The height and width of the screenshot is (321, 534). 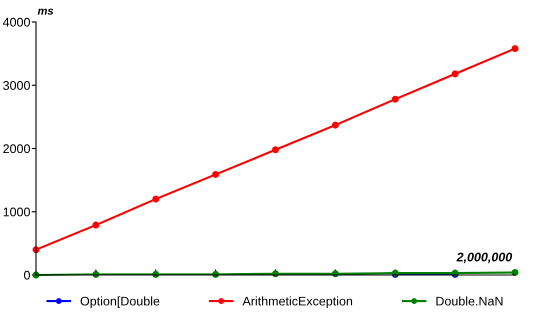 What do you see at coordinates (16, 85) in the screenshot?
I see `y-tick-label: 3000` at bounding box center [16, 85].